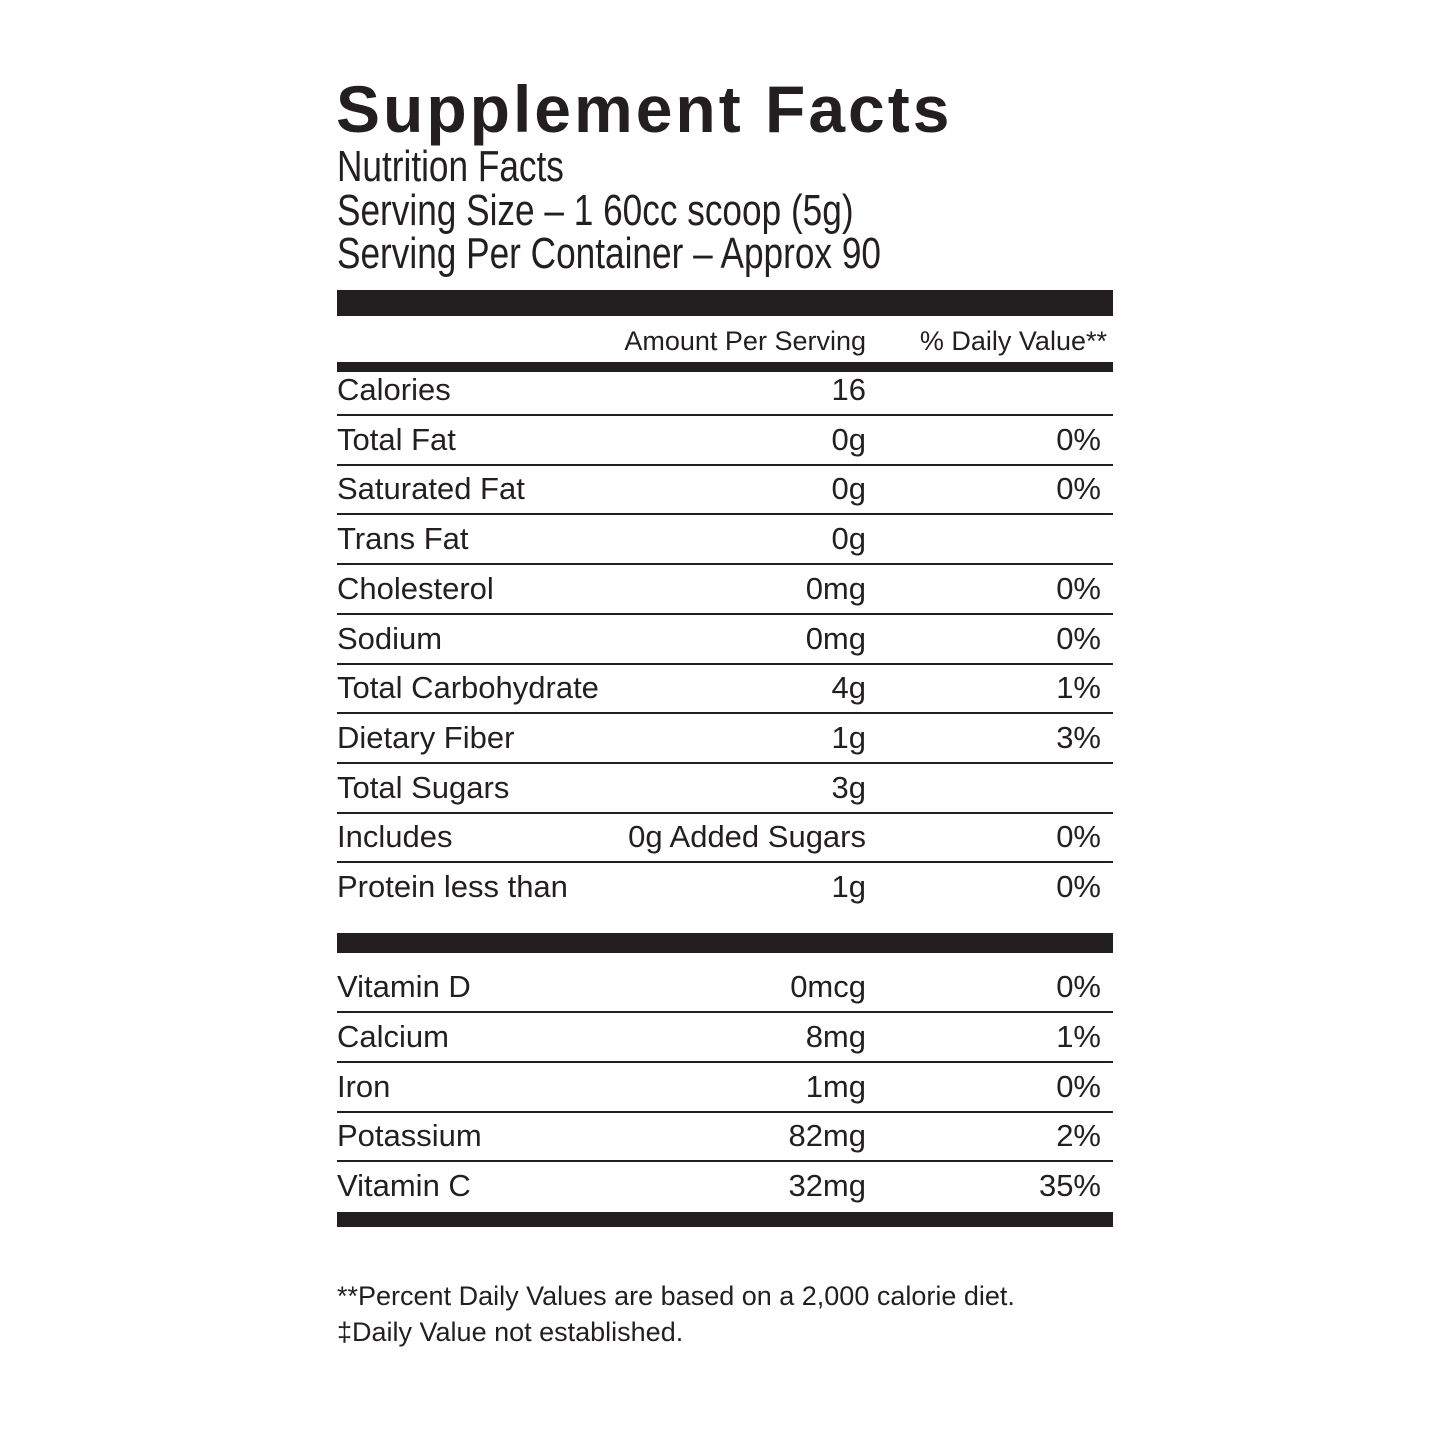 The width and height of the screenshot is (1445, 1445). Describe the element at coordinates (468, 688) in the screenshot. I see `nutrient-name: Total Carbohydrate` at that location.